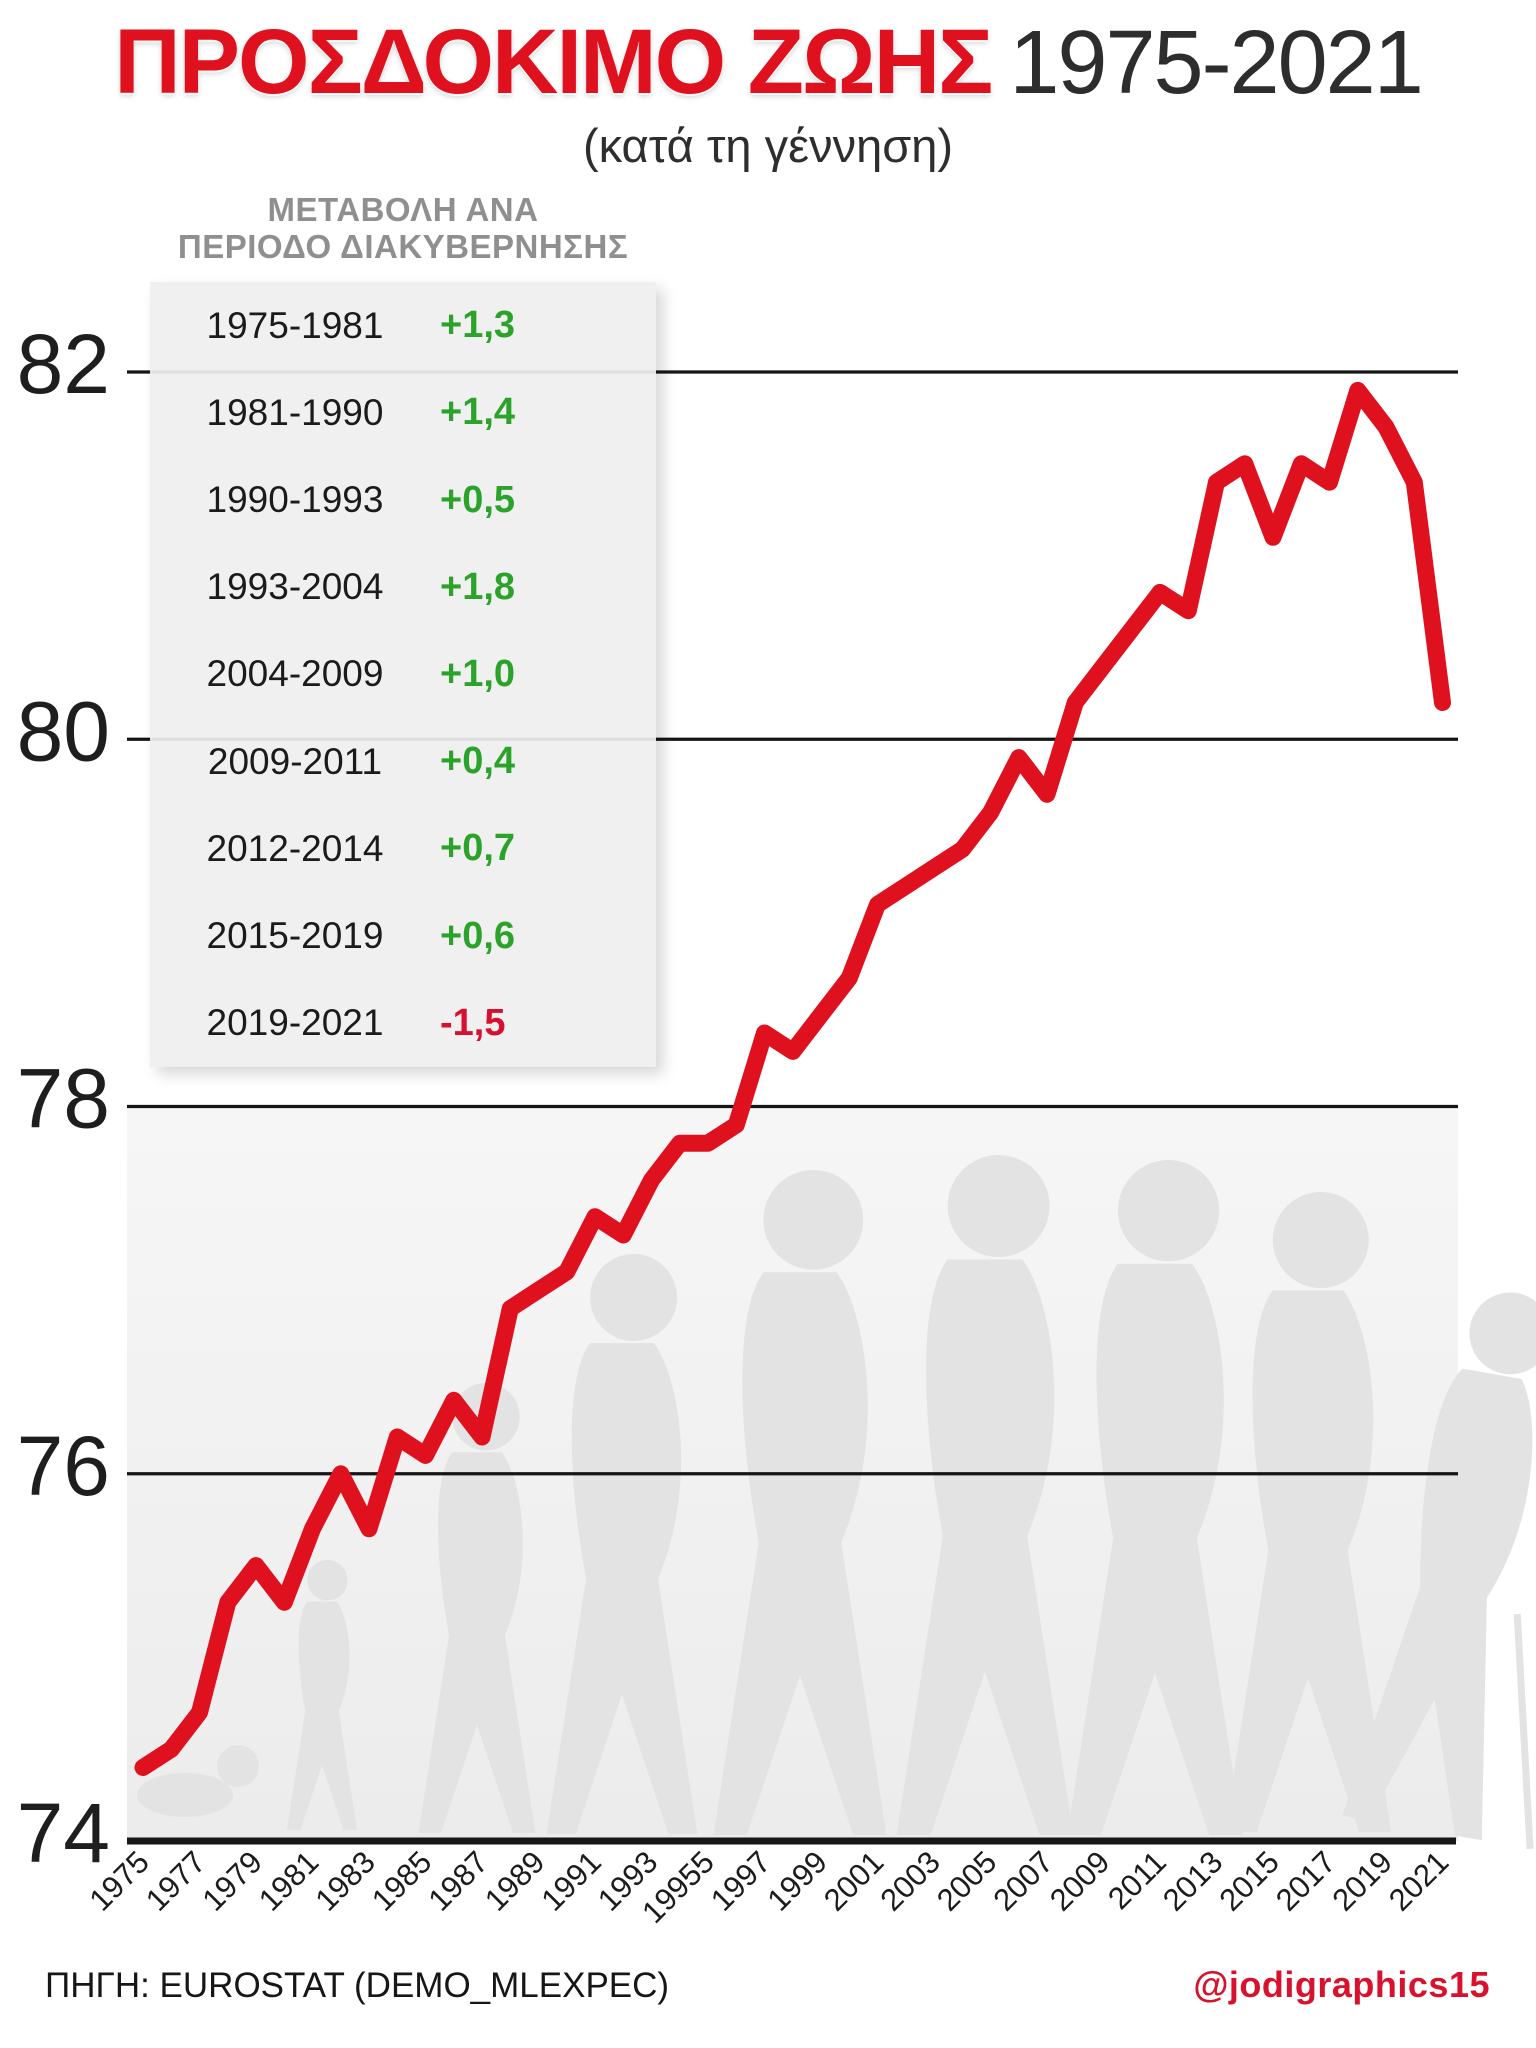 The width and height of the screenshot is (1536, 2048). What do you see at coordinates (478, 935) in the screenshot?
I see `change-value: +0,6` at bounding box center [478, 935].